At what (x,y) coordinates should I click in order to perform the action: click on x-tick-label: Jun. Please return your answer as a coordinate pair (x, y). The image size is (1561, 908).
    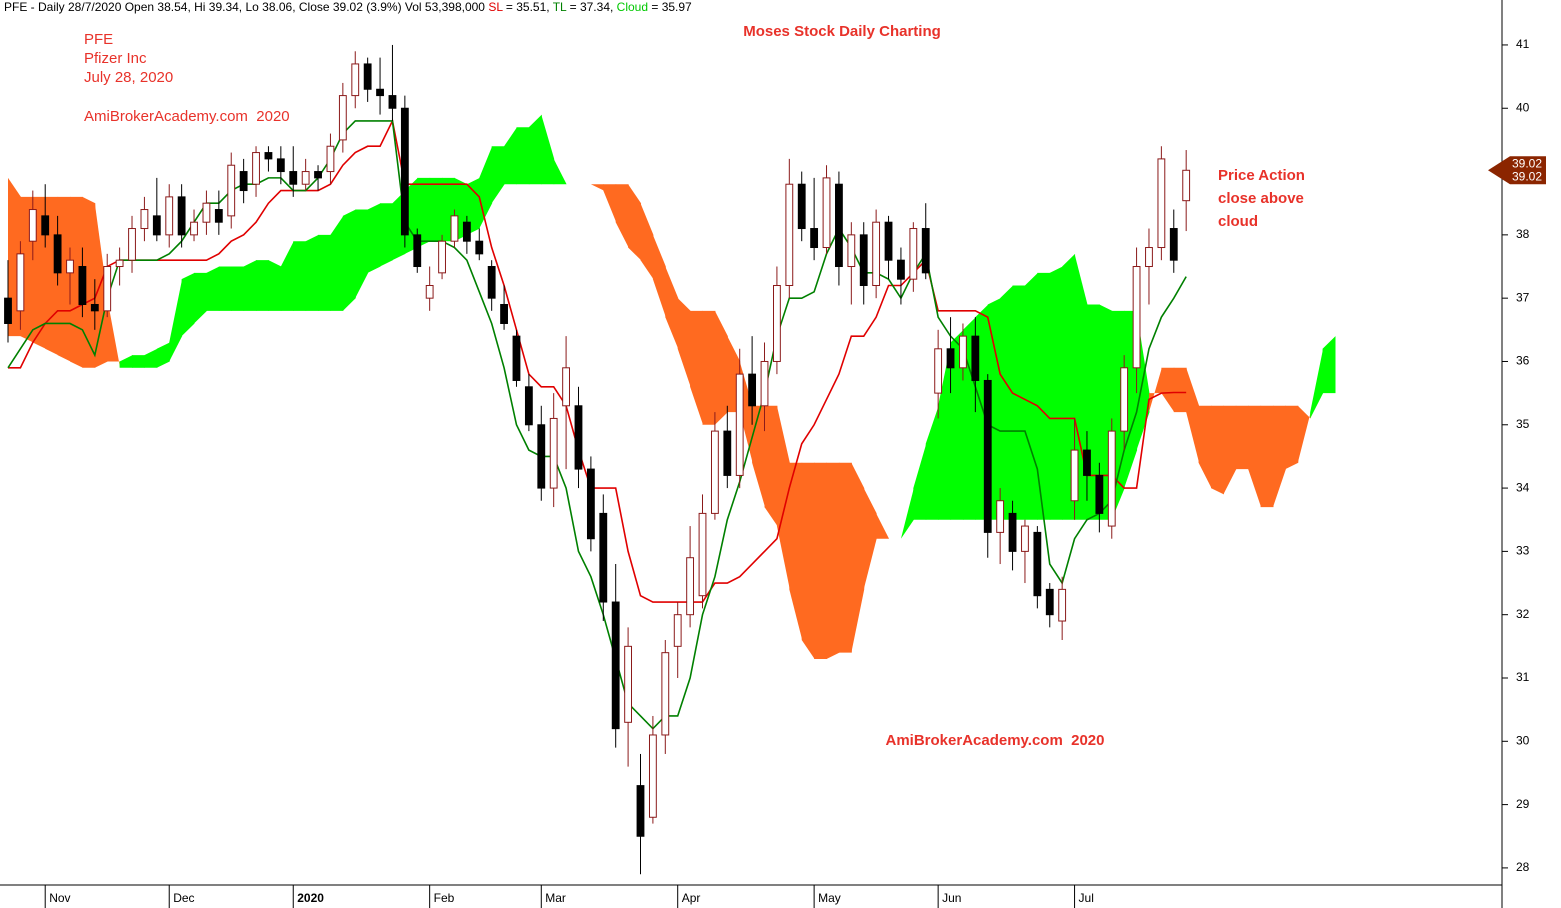
    Looking at the image, I should click on (951, 898).